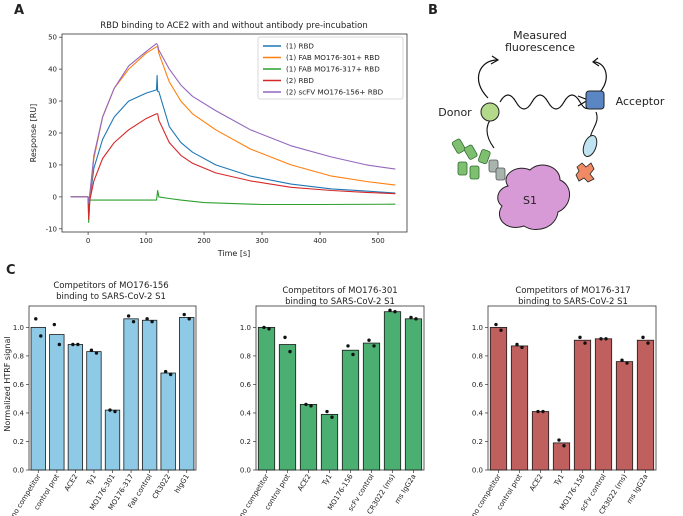 The height and width of the screenshot is (516, 683). What do you see at coordinates (478, 385) in the screenshot?
I see `y-tick-label: 0.6` at bounding box center [478, 385].